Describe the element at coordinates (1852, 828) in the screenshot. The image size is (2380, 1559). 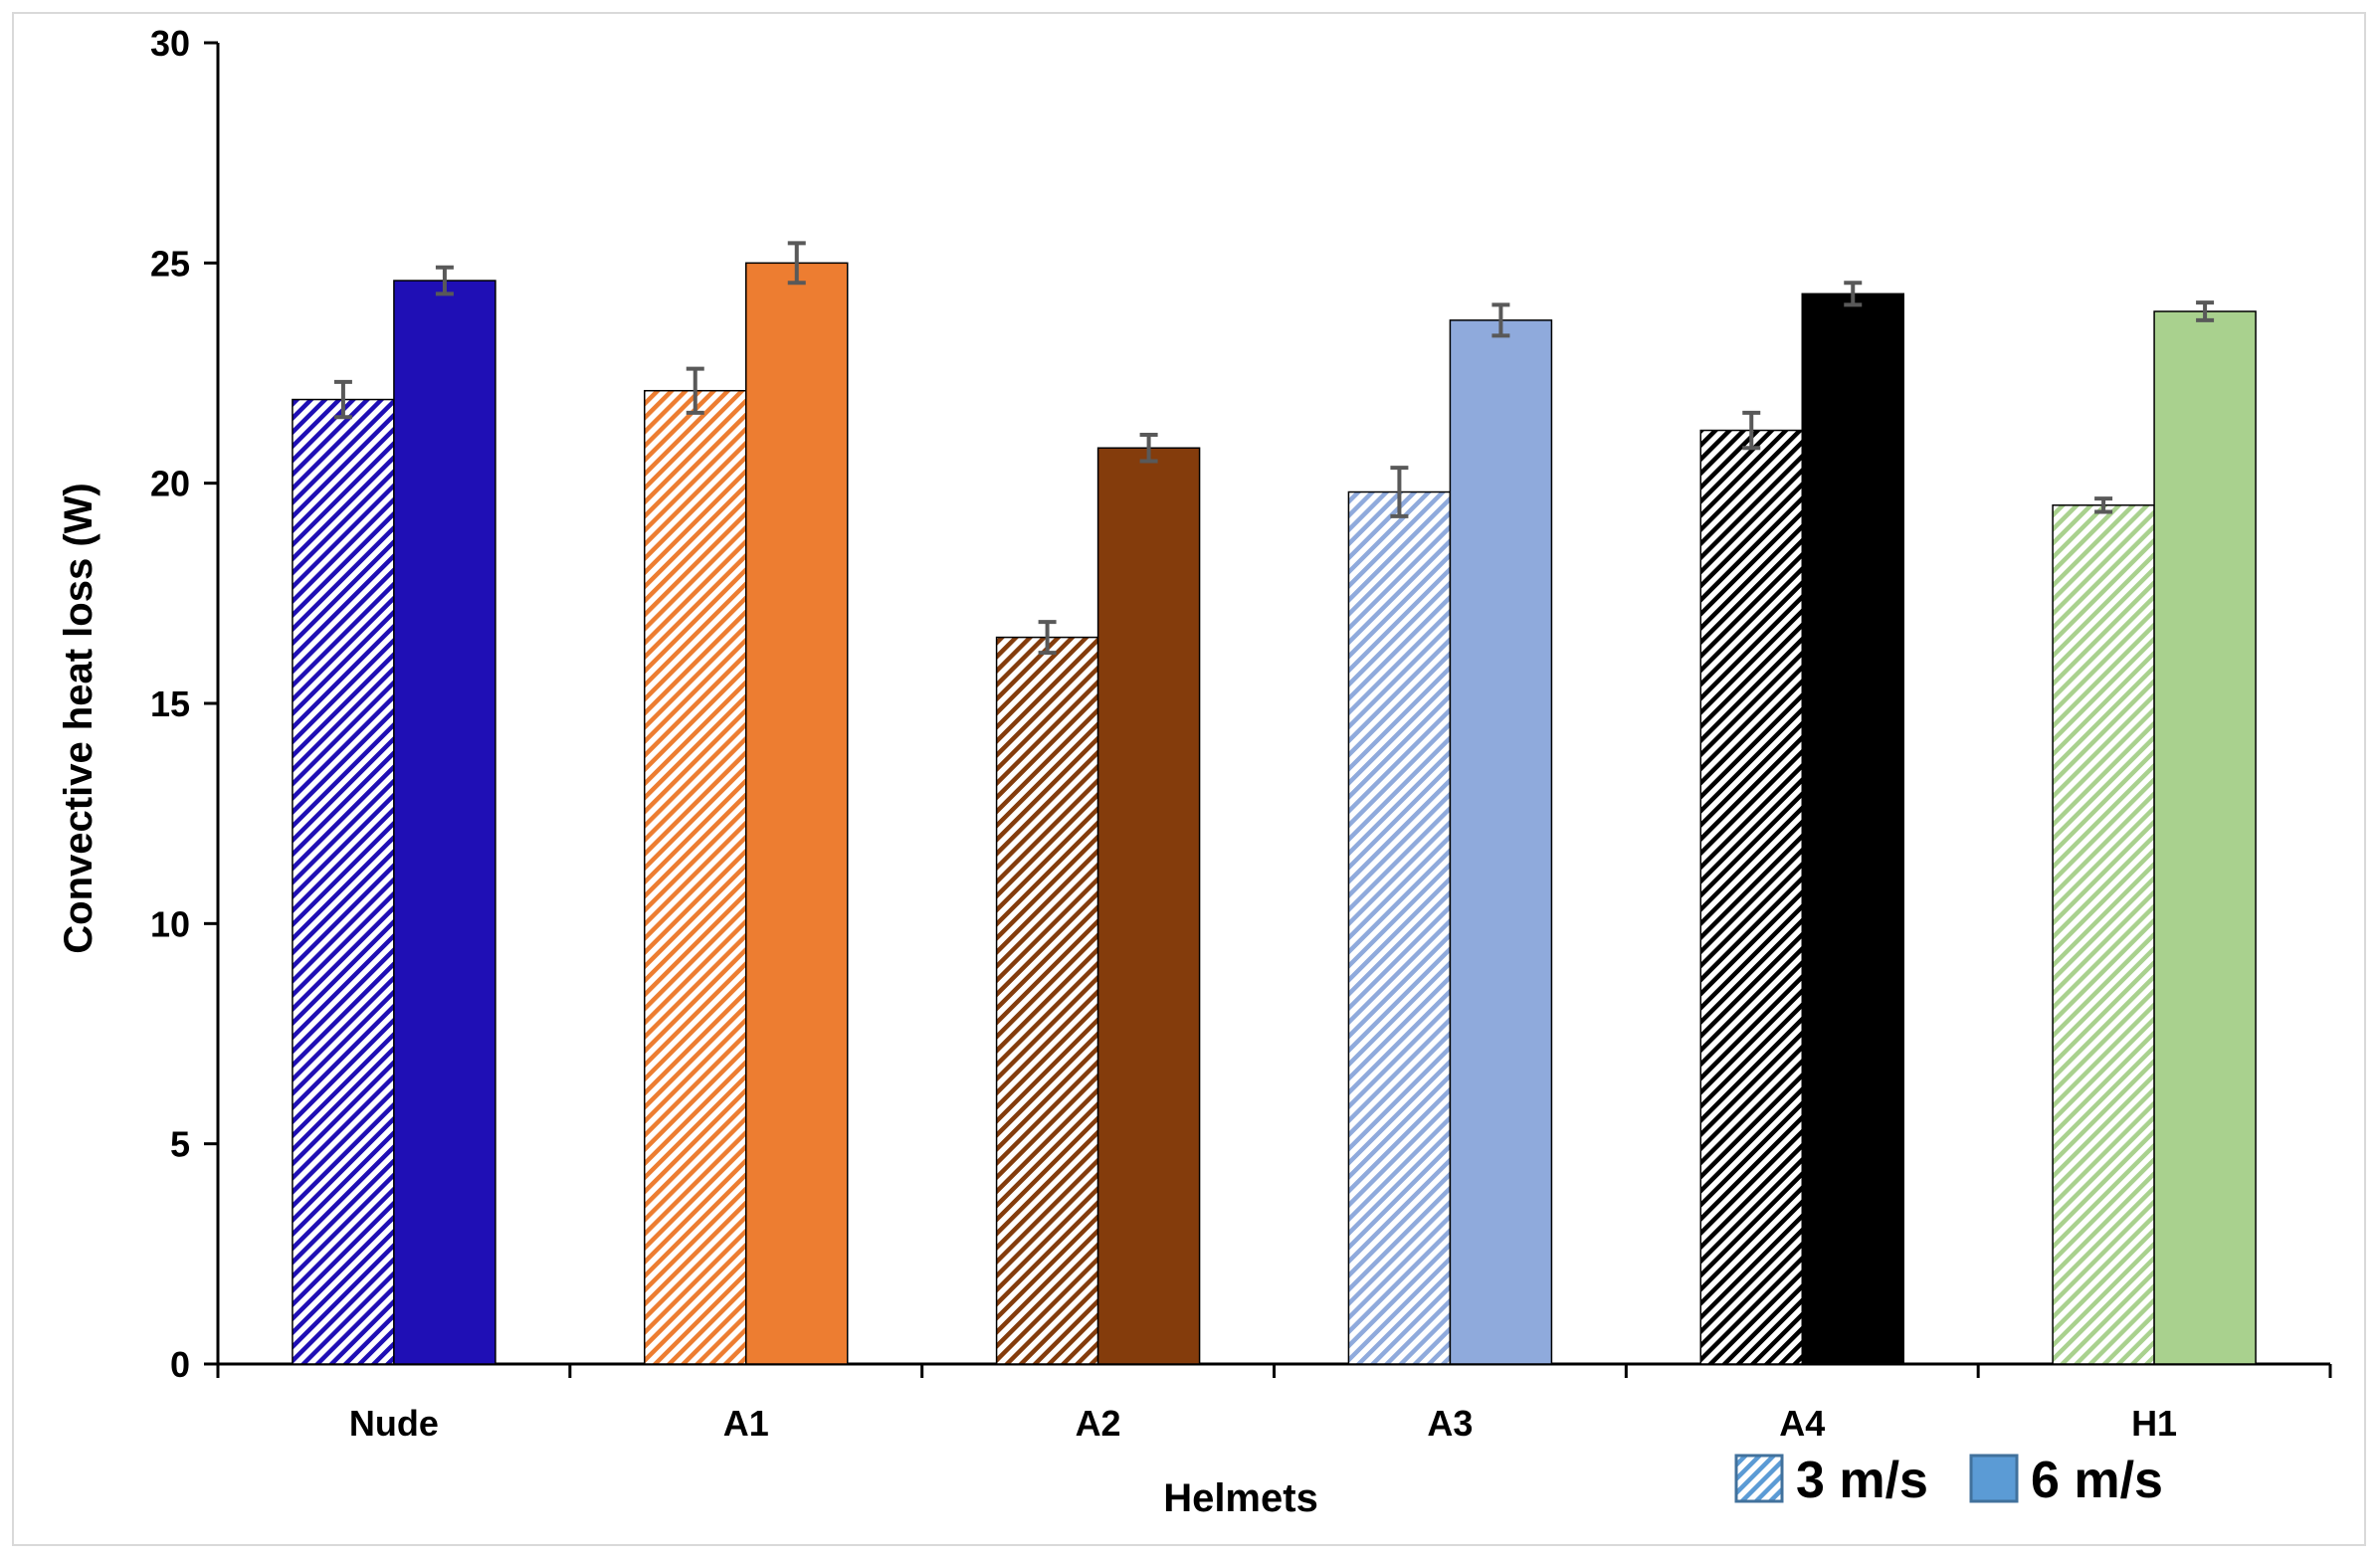
I see `bar-a4-6ms` at that location.